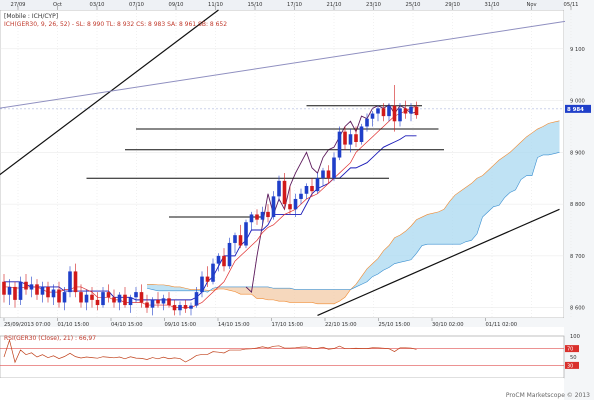 This screenshot has width=594, height=404. Describe the element at coordinates (215, 5) in the screenshot. I see `top-axis-label: 11/10` at that location.